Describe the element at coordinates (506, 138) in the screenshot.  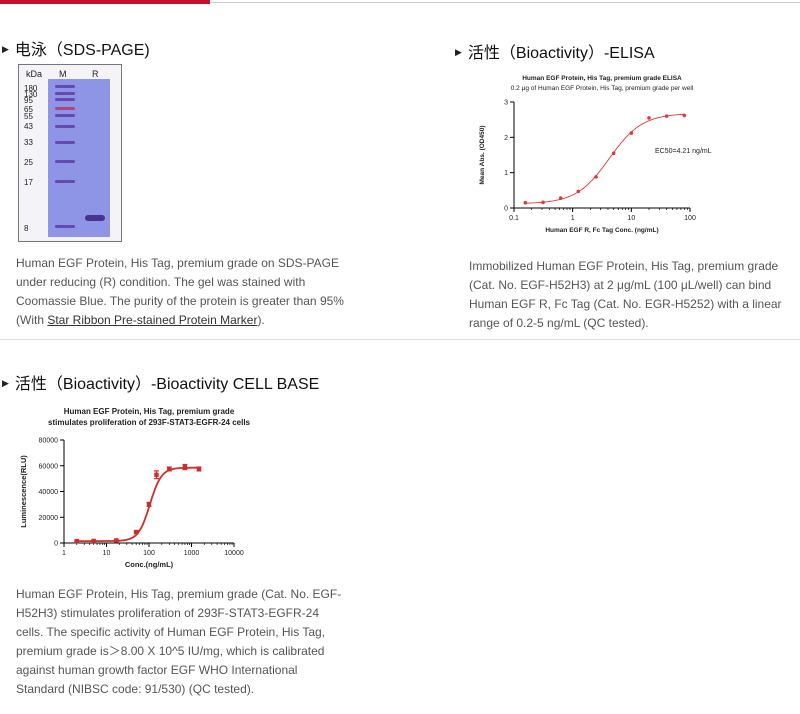
I see `y-tick-label: 2` at that location.